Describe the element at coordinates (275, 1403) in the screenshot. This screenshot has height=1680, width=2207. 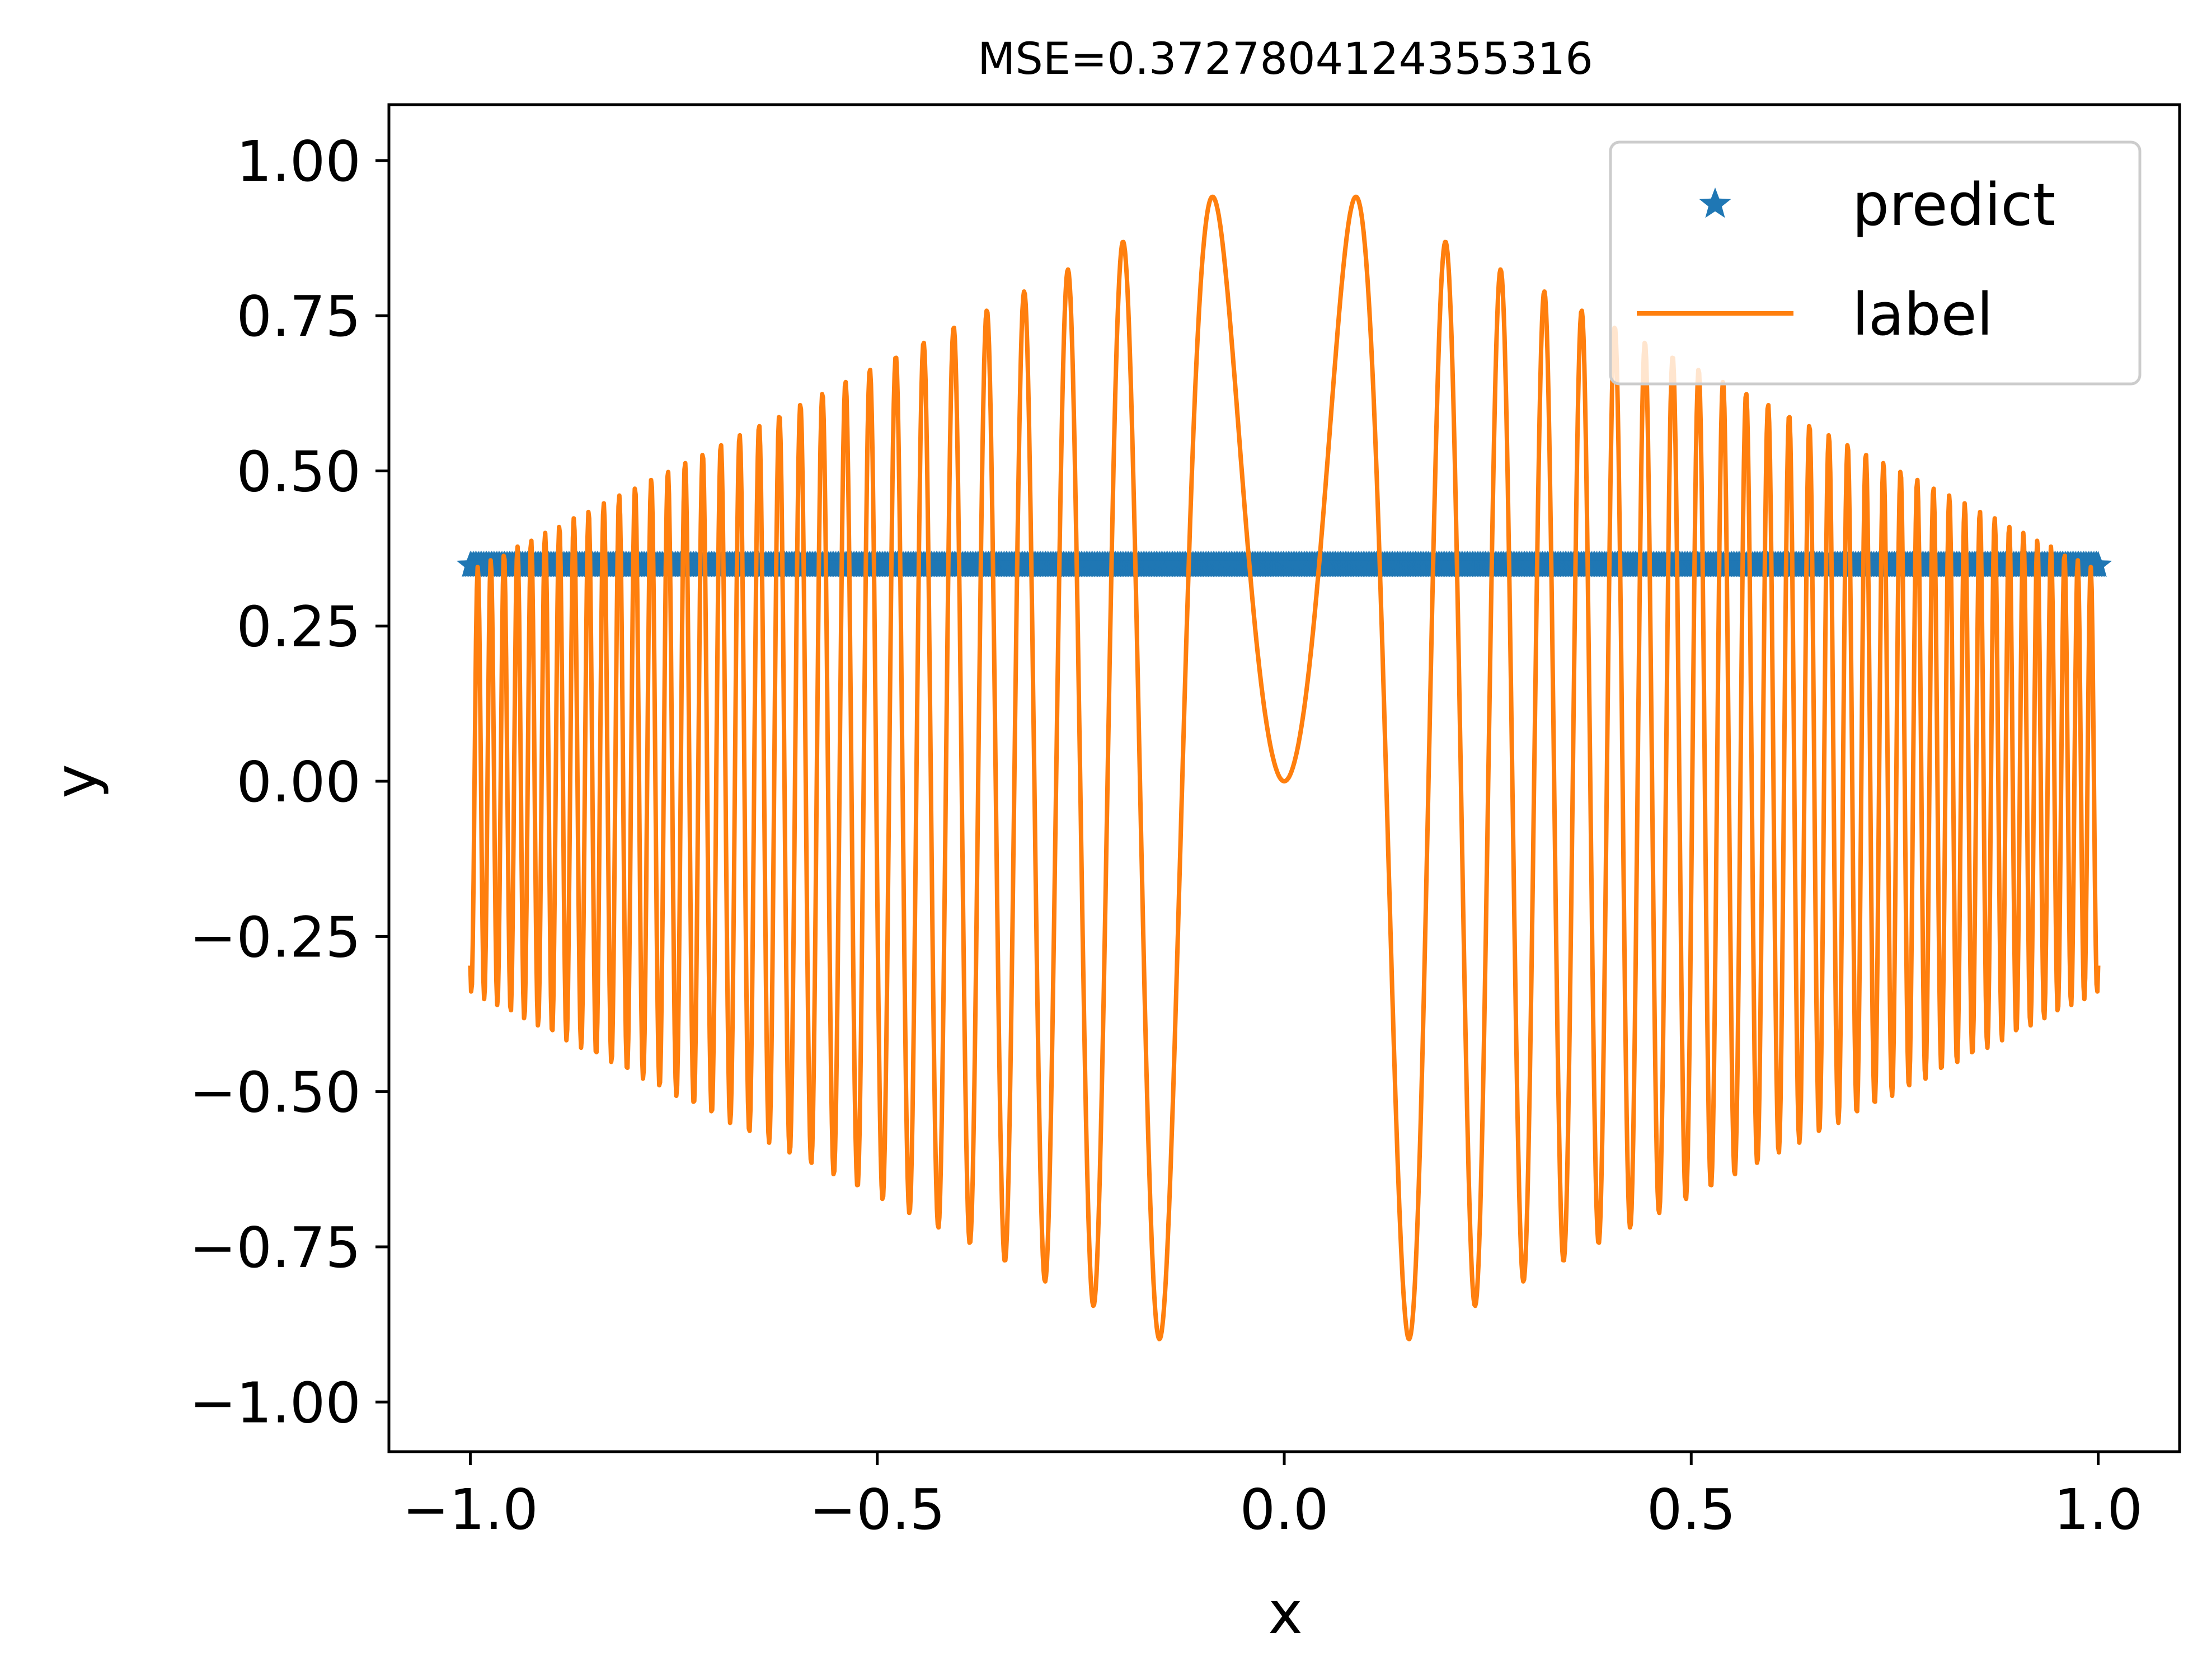
I see `y-tick-label: −1.00` at that location.